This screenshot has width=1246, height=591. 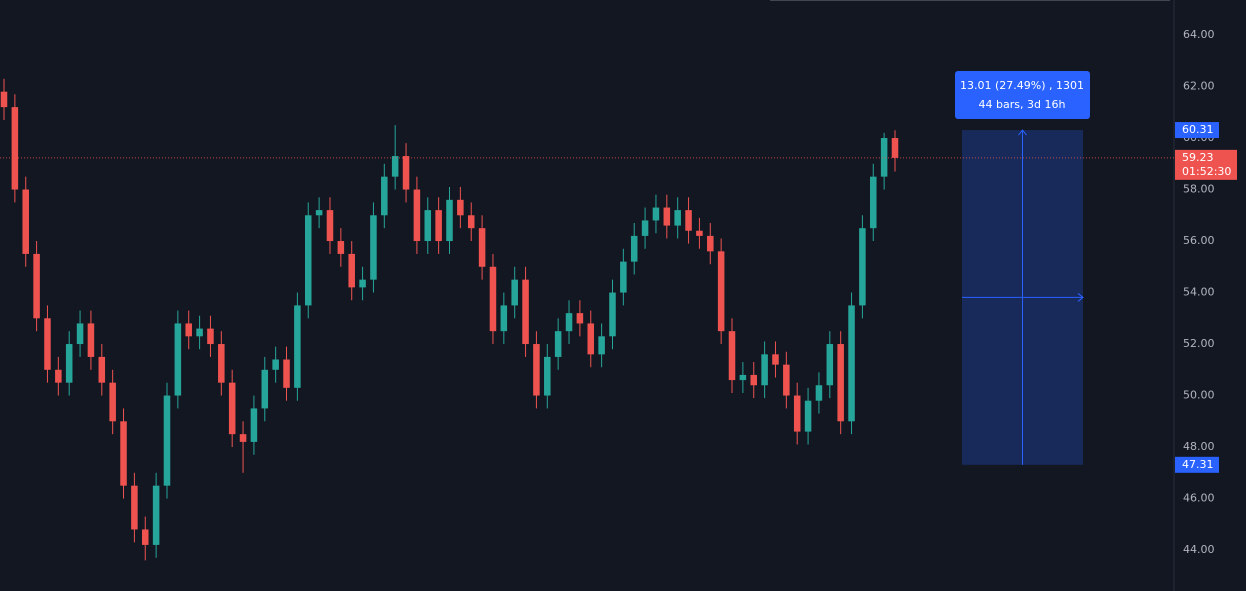 I want to click on price-label-bg, so click(x=1206, y=164).